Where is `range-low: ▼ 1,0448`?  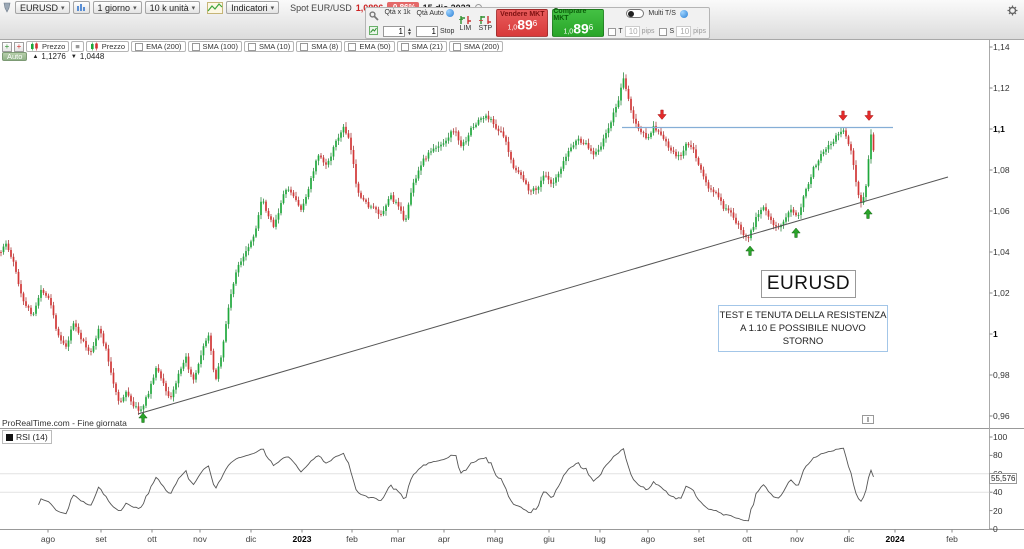
range-low: ▼ 1,0448 is located at coordinates (87, 56).